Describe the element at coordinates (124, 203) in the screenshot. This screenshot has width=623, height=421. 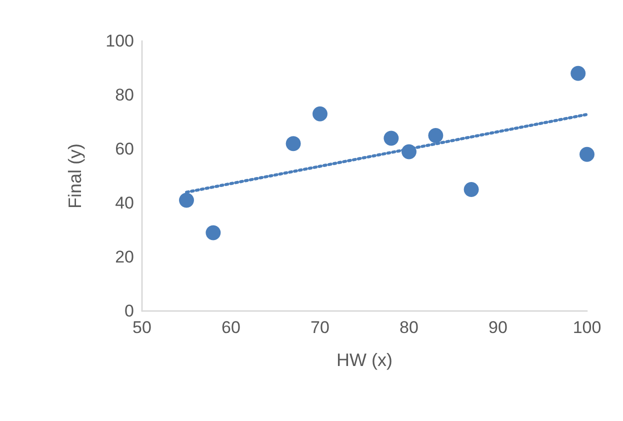
I see `y-tick-label: 40` at that location.